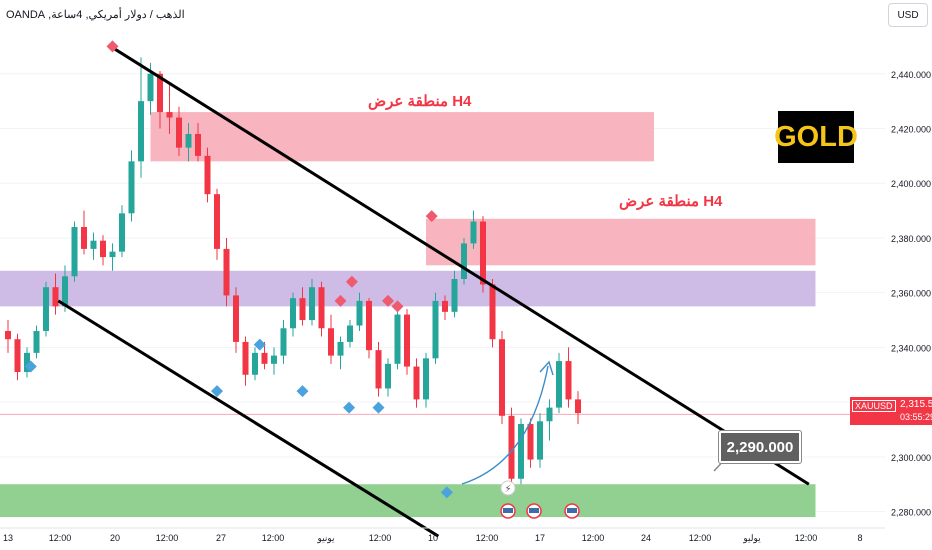 This screenshot has width=932, height=550. I want to click on time-tick-label: 17, so click(540, 538).